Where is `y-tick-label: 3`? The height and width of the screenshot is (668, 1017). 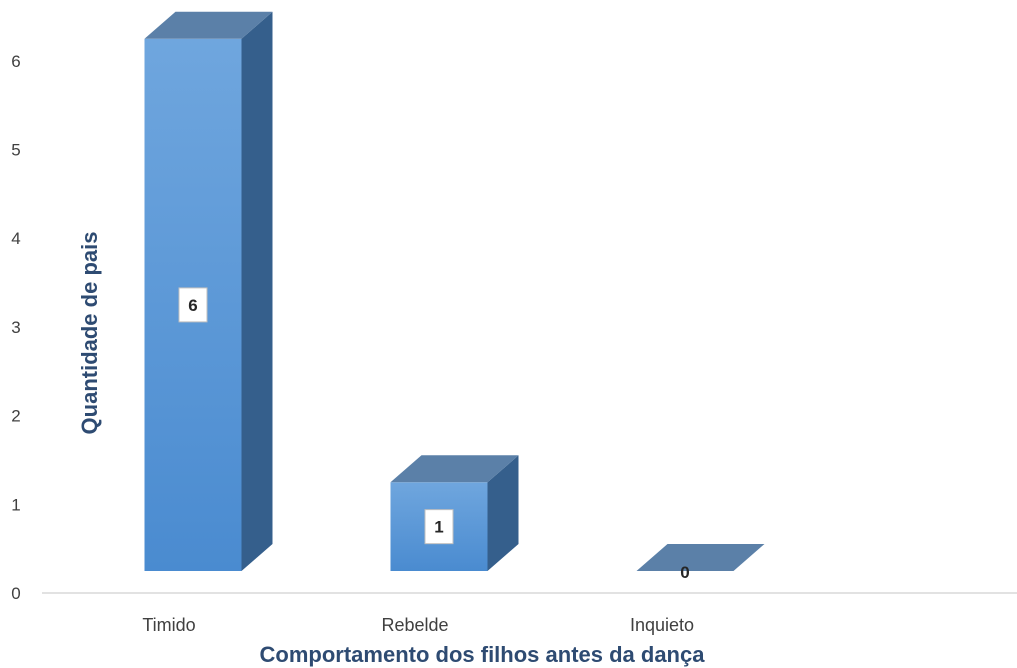
y-tick-label: 3 is located at coordinates (15, 327).